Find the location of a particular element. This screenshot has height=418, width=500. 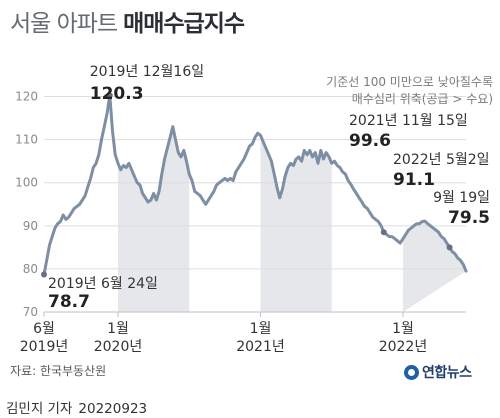

logo-text: 연합뉴스 is located at coordinates (447, 373).